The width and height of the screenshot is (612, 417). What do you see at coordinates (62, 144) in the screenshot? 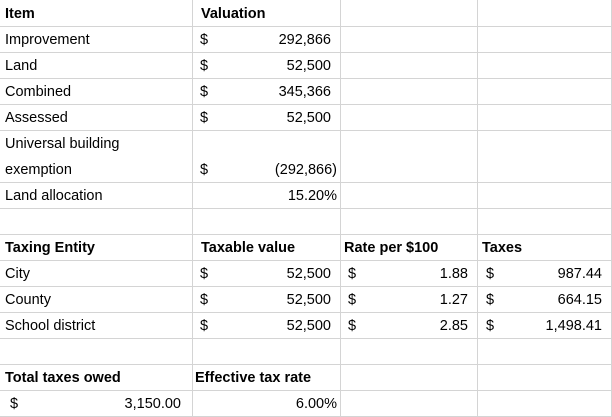
I see `item-cell-line1: Universal building` at bounding box center [62, 144].